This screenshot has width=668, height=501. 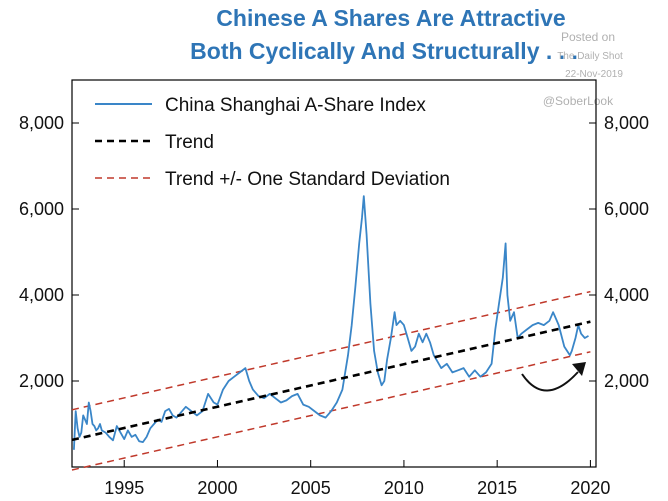 I want to click on watermark-source: The Daily Shot, so click(x=590, y=56).